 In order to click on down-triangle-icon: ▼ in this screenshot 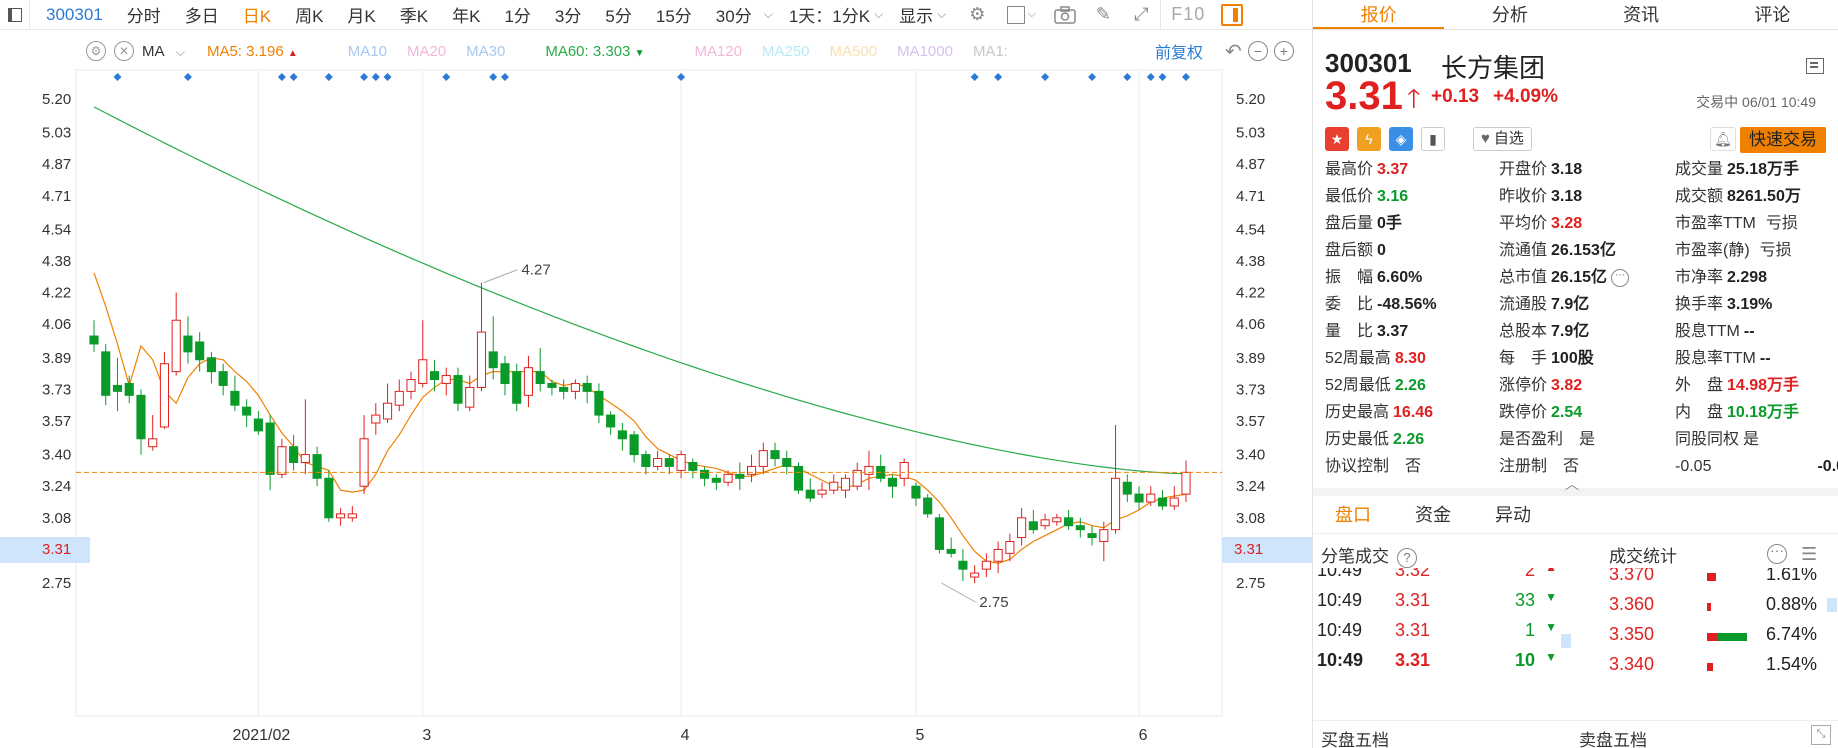, I will do `click(1551, 597)`.